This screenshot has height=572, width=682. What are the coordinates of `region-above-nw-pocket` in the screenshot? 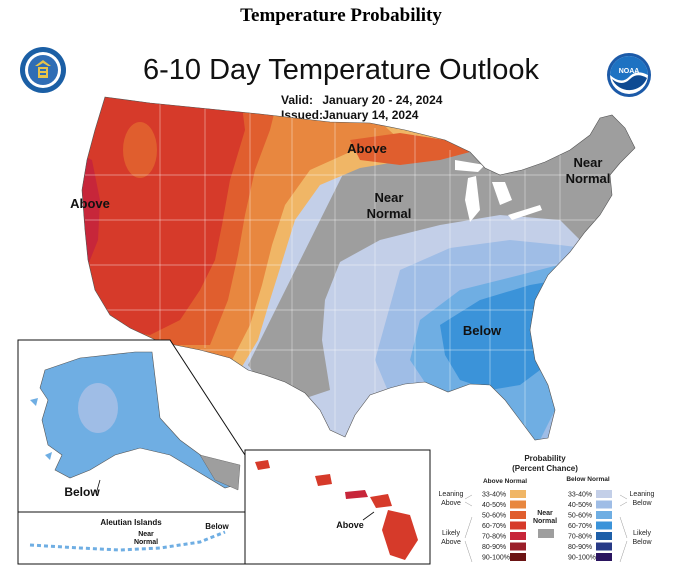 It's located at (140, 150).